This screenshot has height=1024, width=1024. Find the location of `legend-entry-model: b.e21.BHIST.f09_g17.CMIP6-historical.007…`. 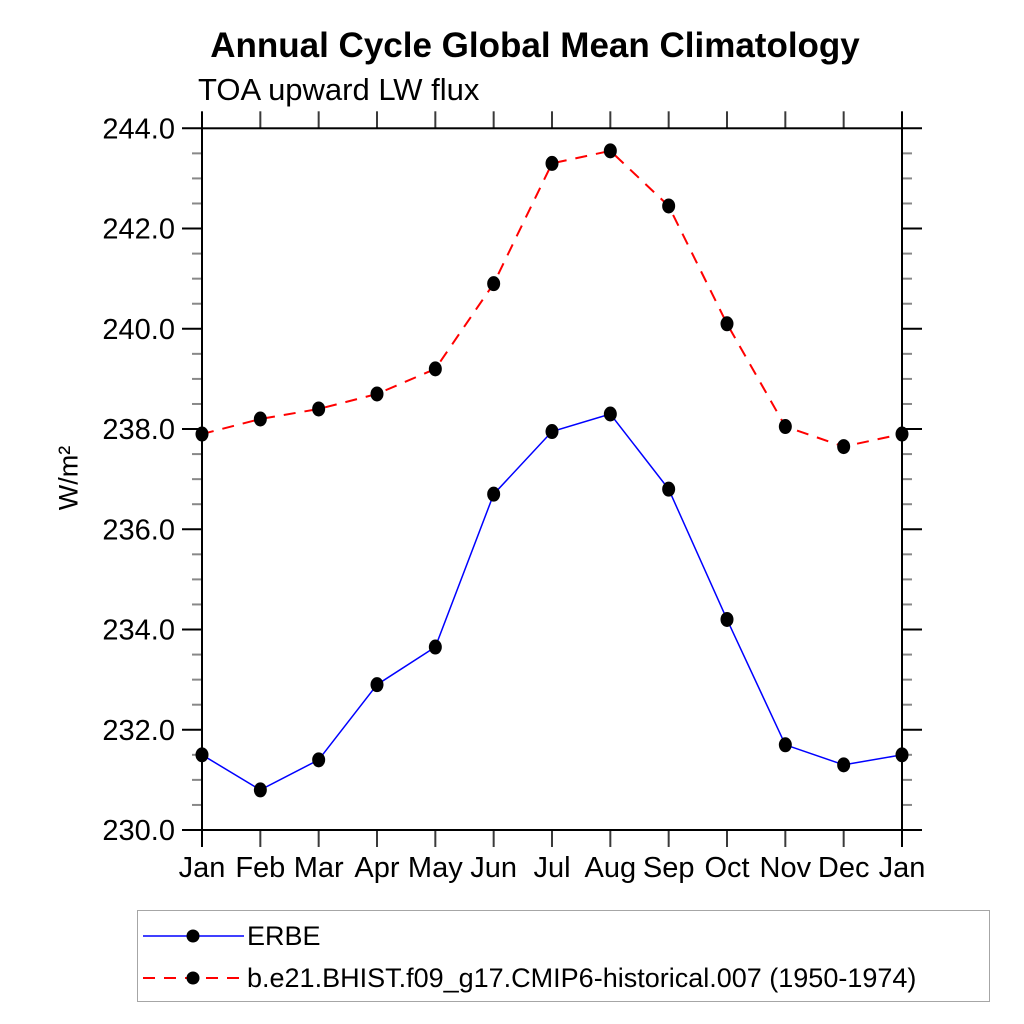

legend-entry-model: b.e21.BHIST.f09_g17.CMIP6-historical.007… is located at coordinates (529, 978).